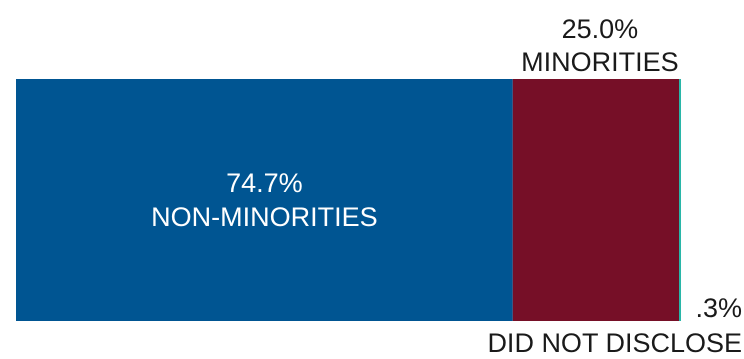 The width and height of the screenshot is (744, 359). What do you see at coordinates (600, 62) in the screenshot?
I see `category-label-minorities: MINORITIES` at bounding box center [600, 62].